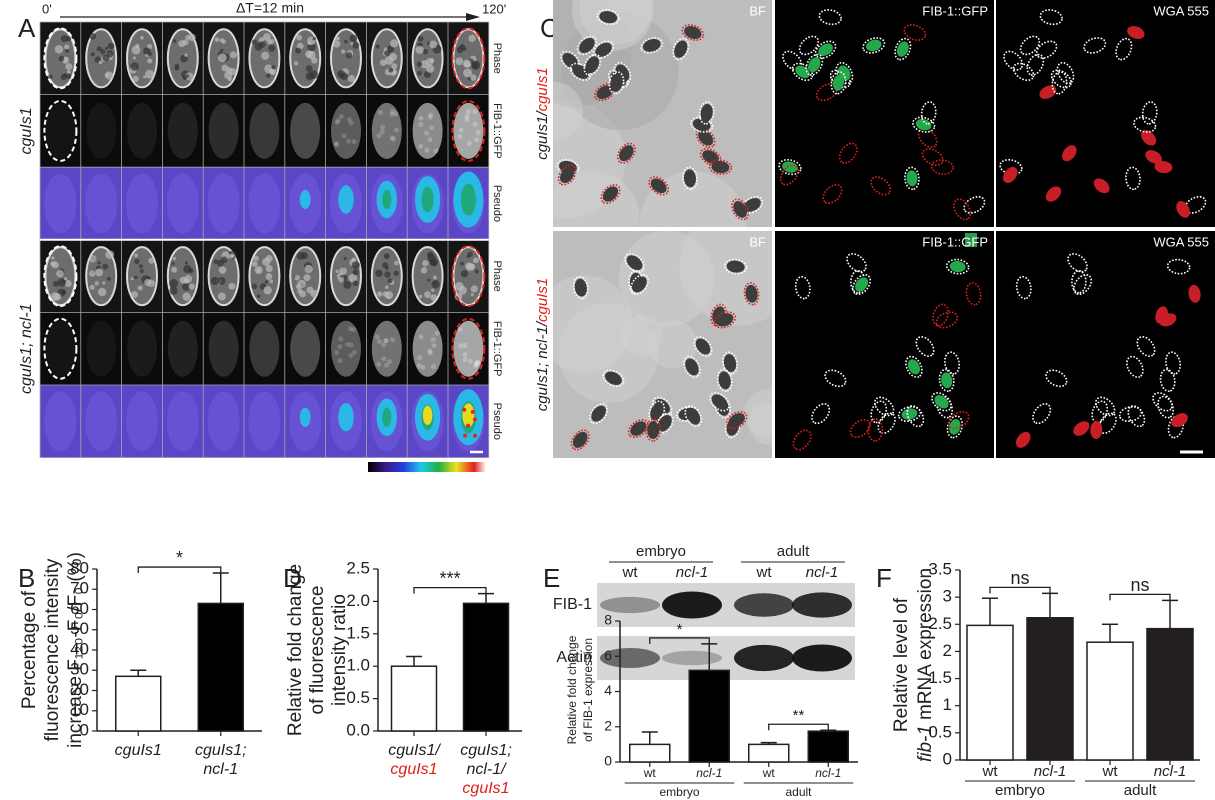 Image resolution: width=1215 pixels, height=800 pixels. What do you see at coordinates (542, 113) in the screenshot?
I see `strain-label: cguIs1/cguIs1` at bounding box center [542, 113].